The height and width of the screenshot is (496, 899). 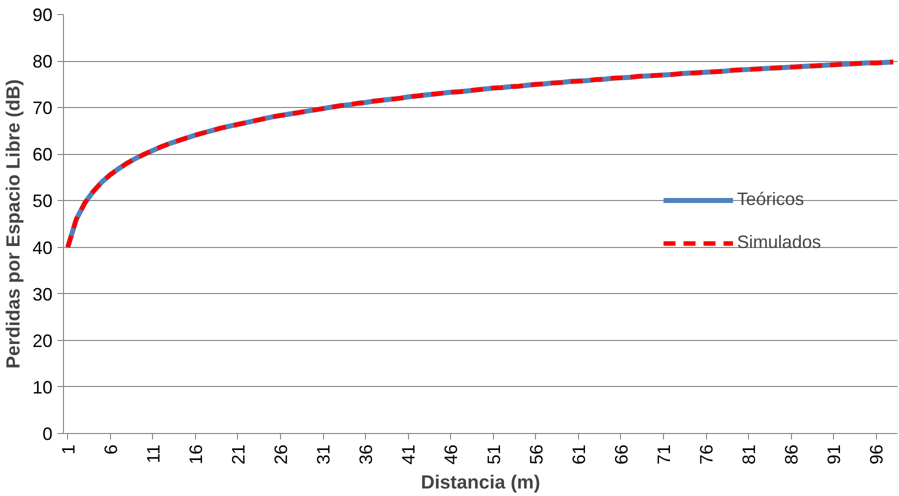 I want to click on y-tick-label: 40, so click(x=42, y=248).